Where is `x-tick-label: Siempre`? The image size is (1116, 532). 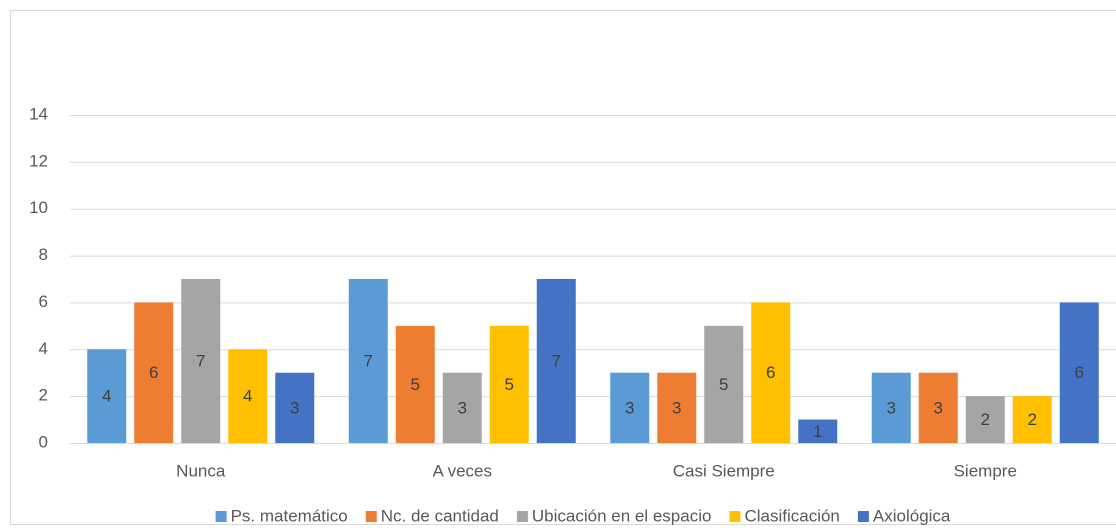 x-tick-label: Siempre is located at coordinates (985, 470).